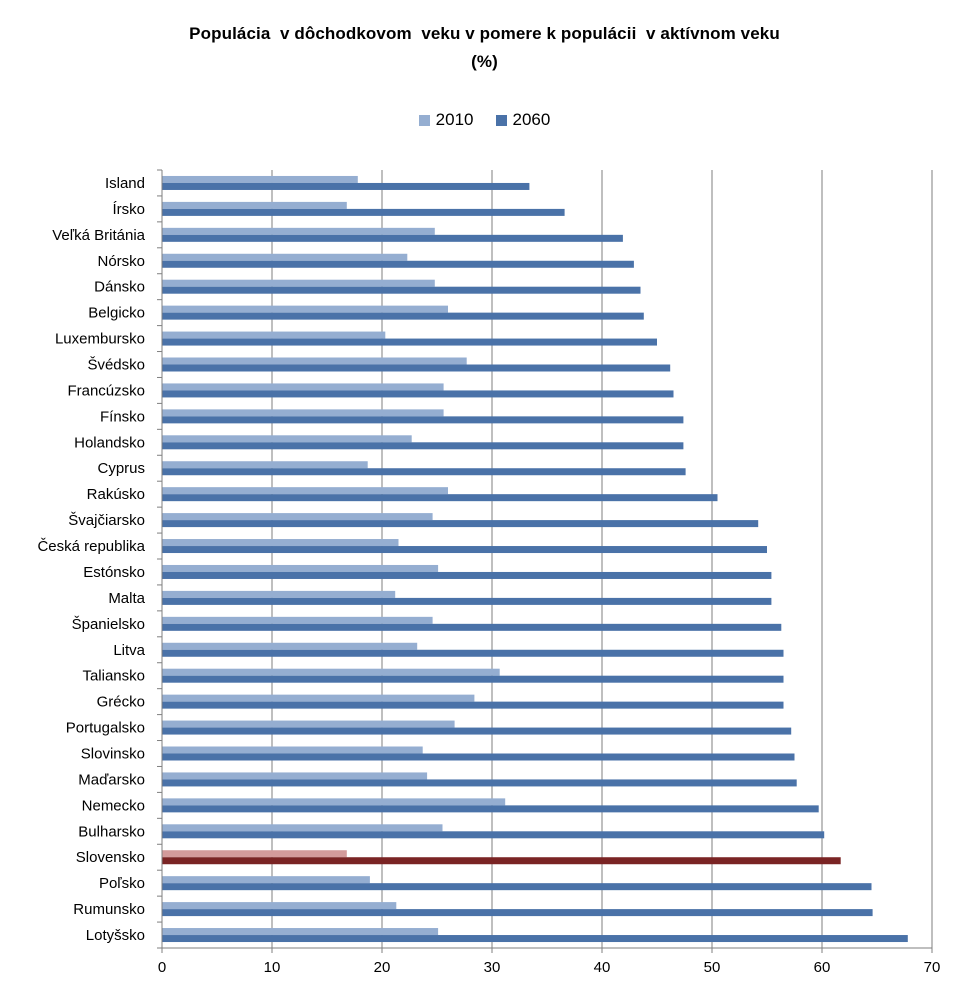 The width and height of the screenshot is (969, 999). What do you see at coordinates (113, 805) in the screenshot?
I see `category-label: Nemecko` at bounding box center [113, 805].